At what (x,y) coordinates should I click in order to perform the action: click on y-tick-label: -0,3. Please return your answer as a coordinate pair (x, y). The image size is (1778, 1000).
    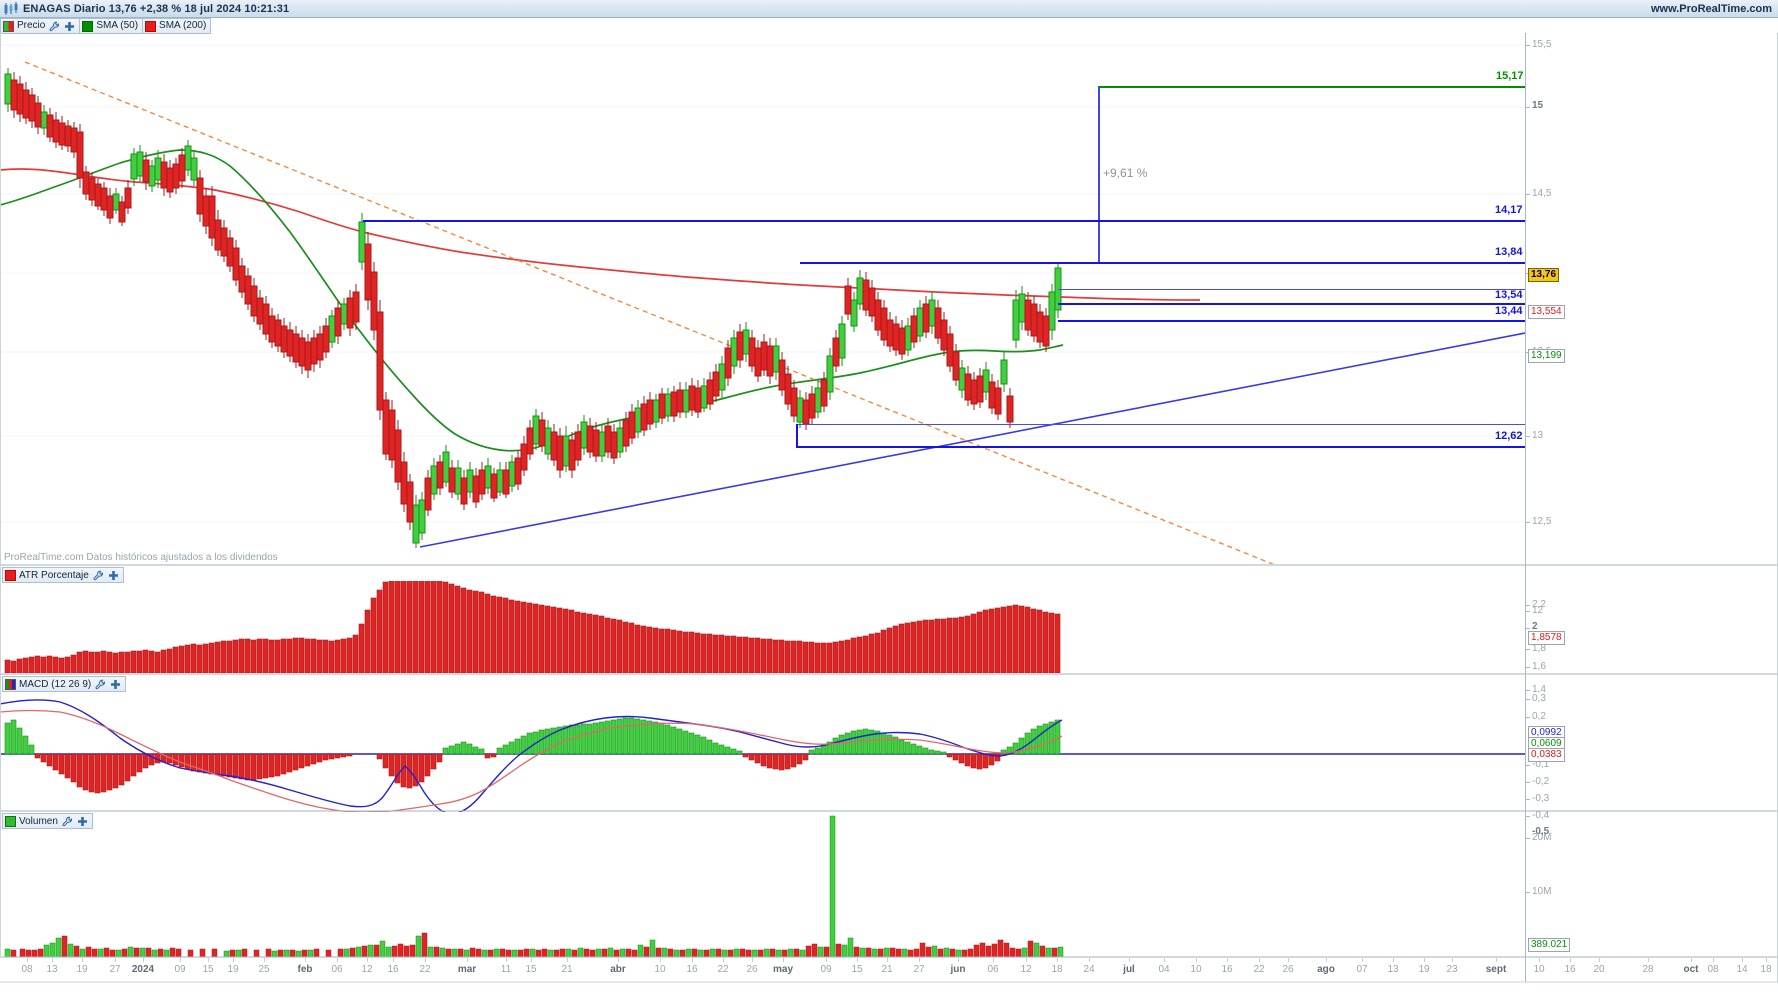
    Looking at the image, I should click on (1541, 798).